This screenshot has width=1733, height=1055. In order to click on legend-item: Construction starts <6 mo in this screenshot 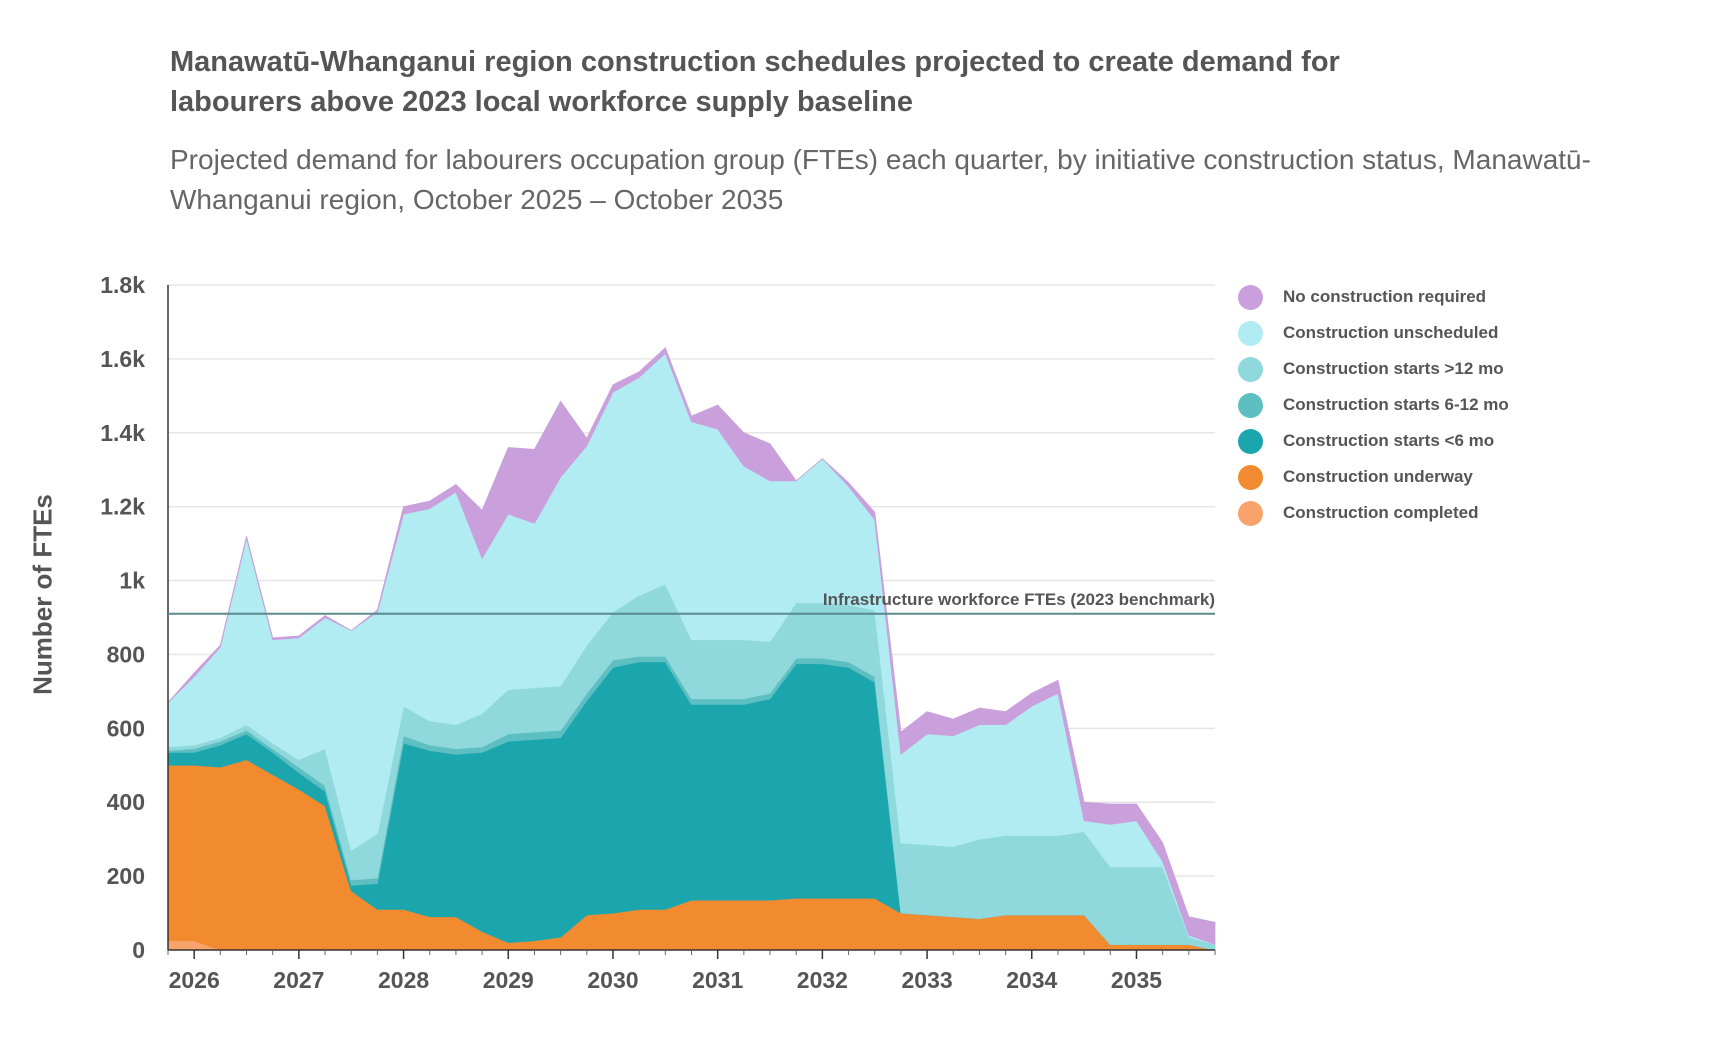, I will do `click(1373, 441)`.